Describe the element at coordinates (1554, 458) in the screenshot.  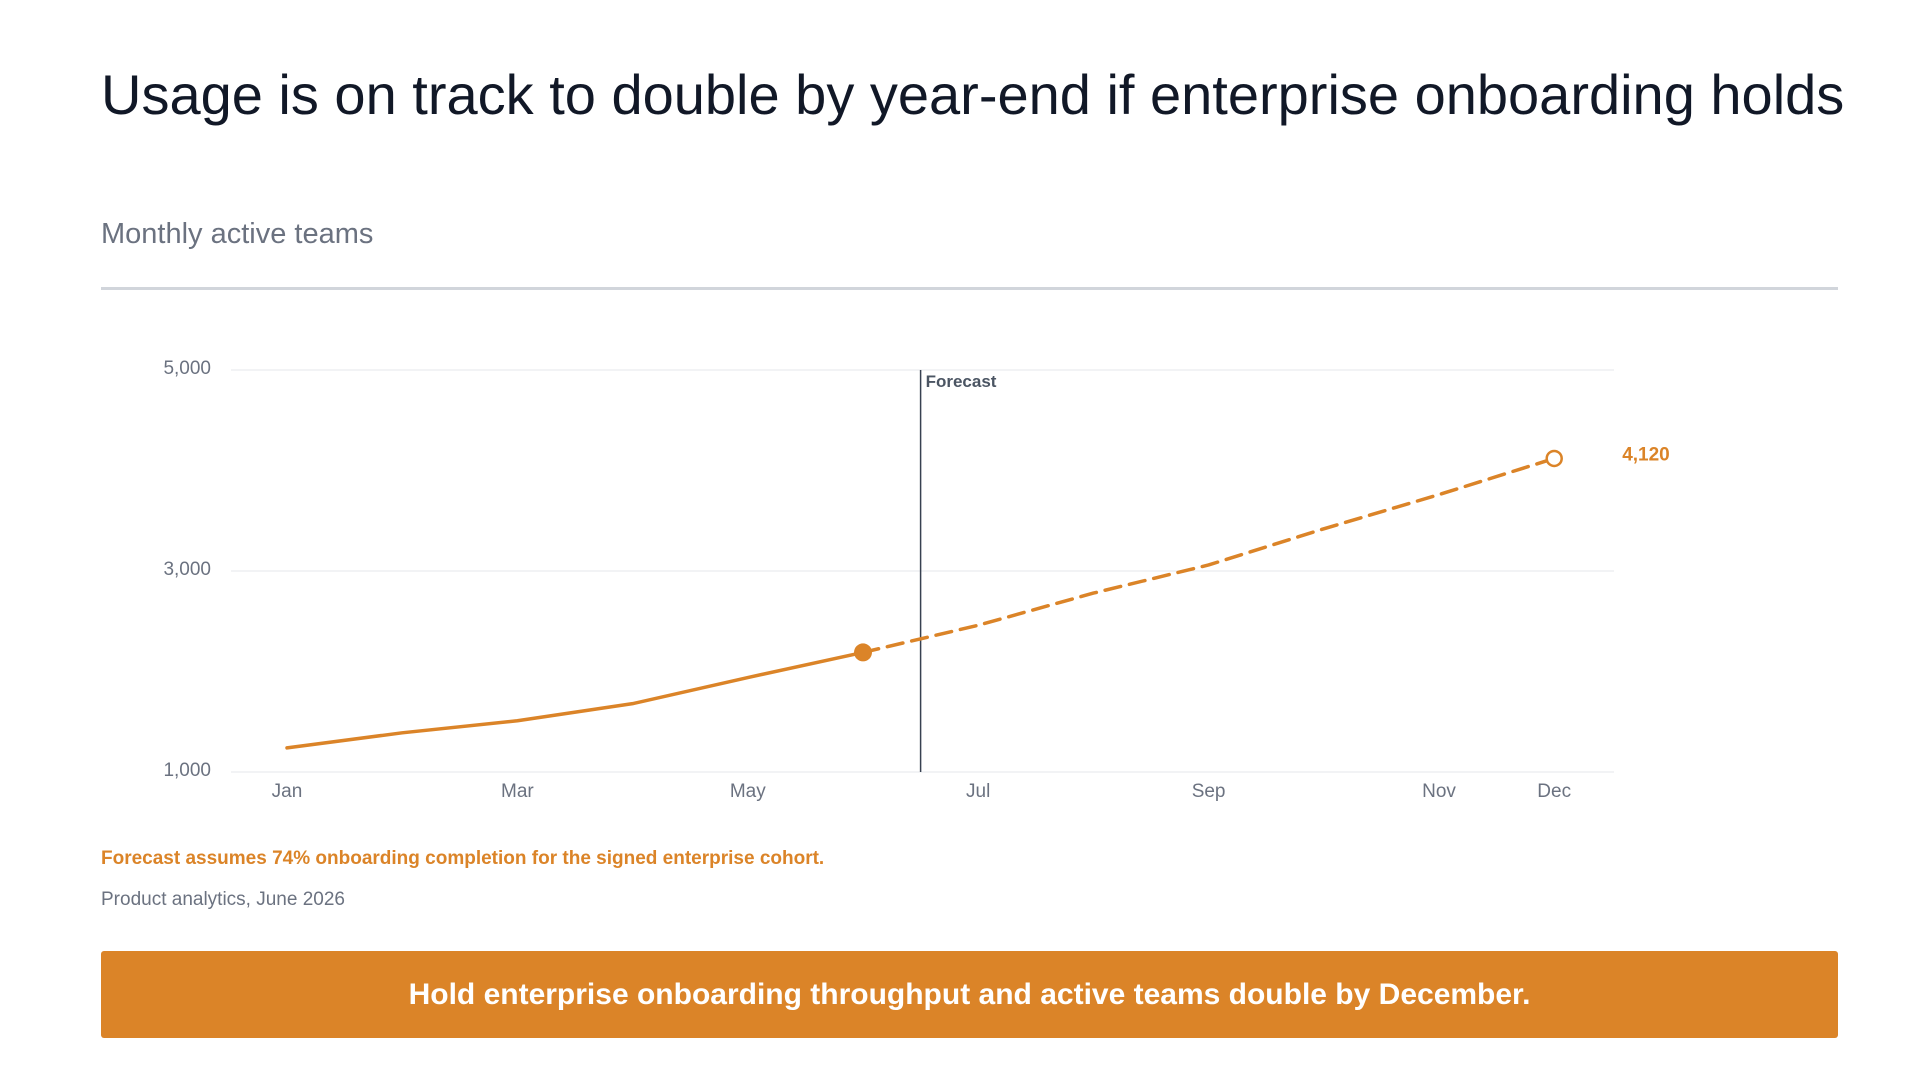
I see `forecast-end-point` at that location.